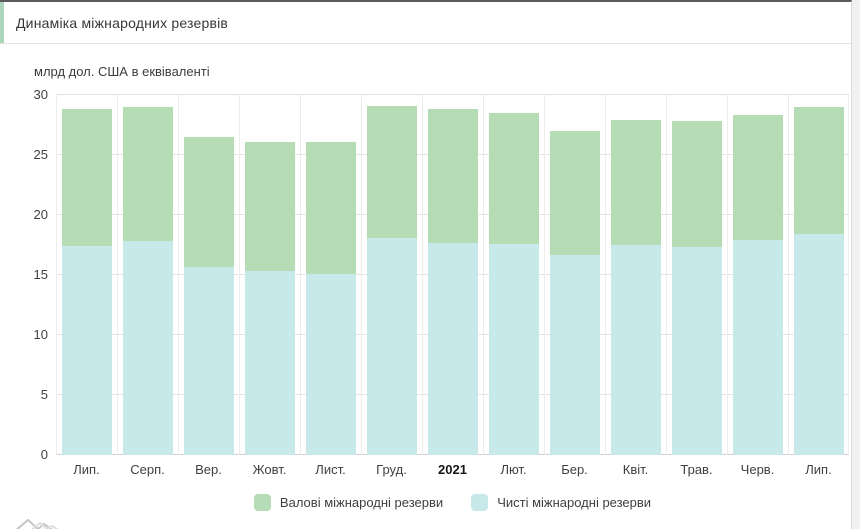  I want to click on x-label-12: Лип., so click(818, 469).